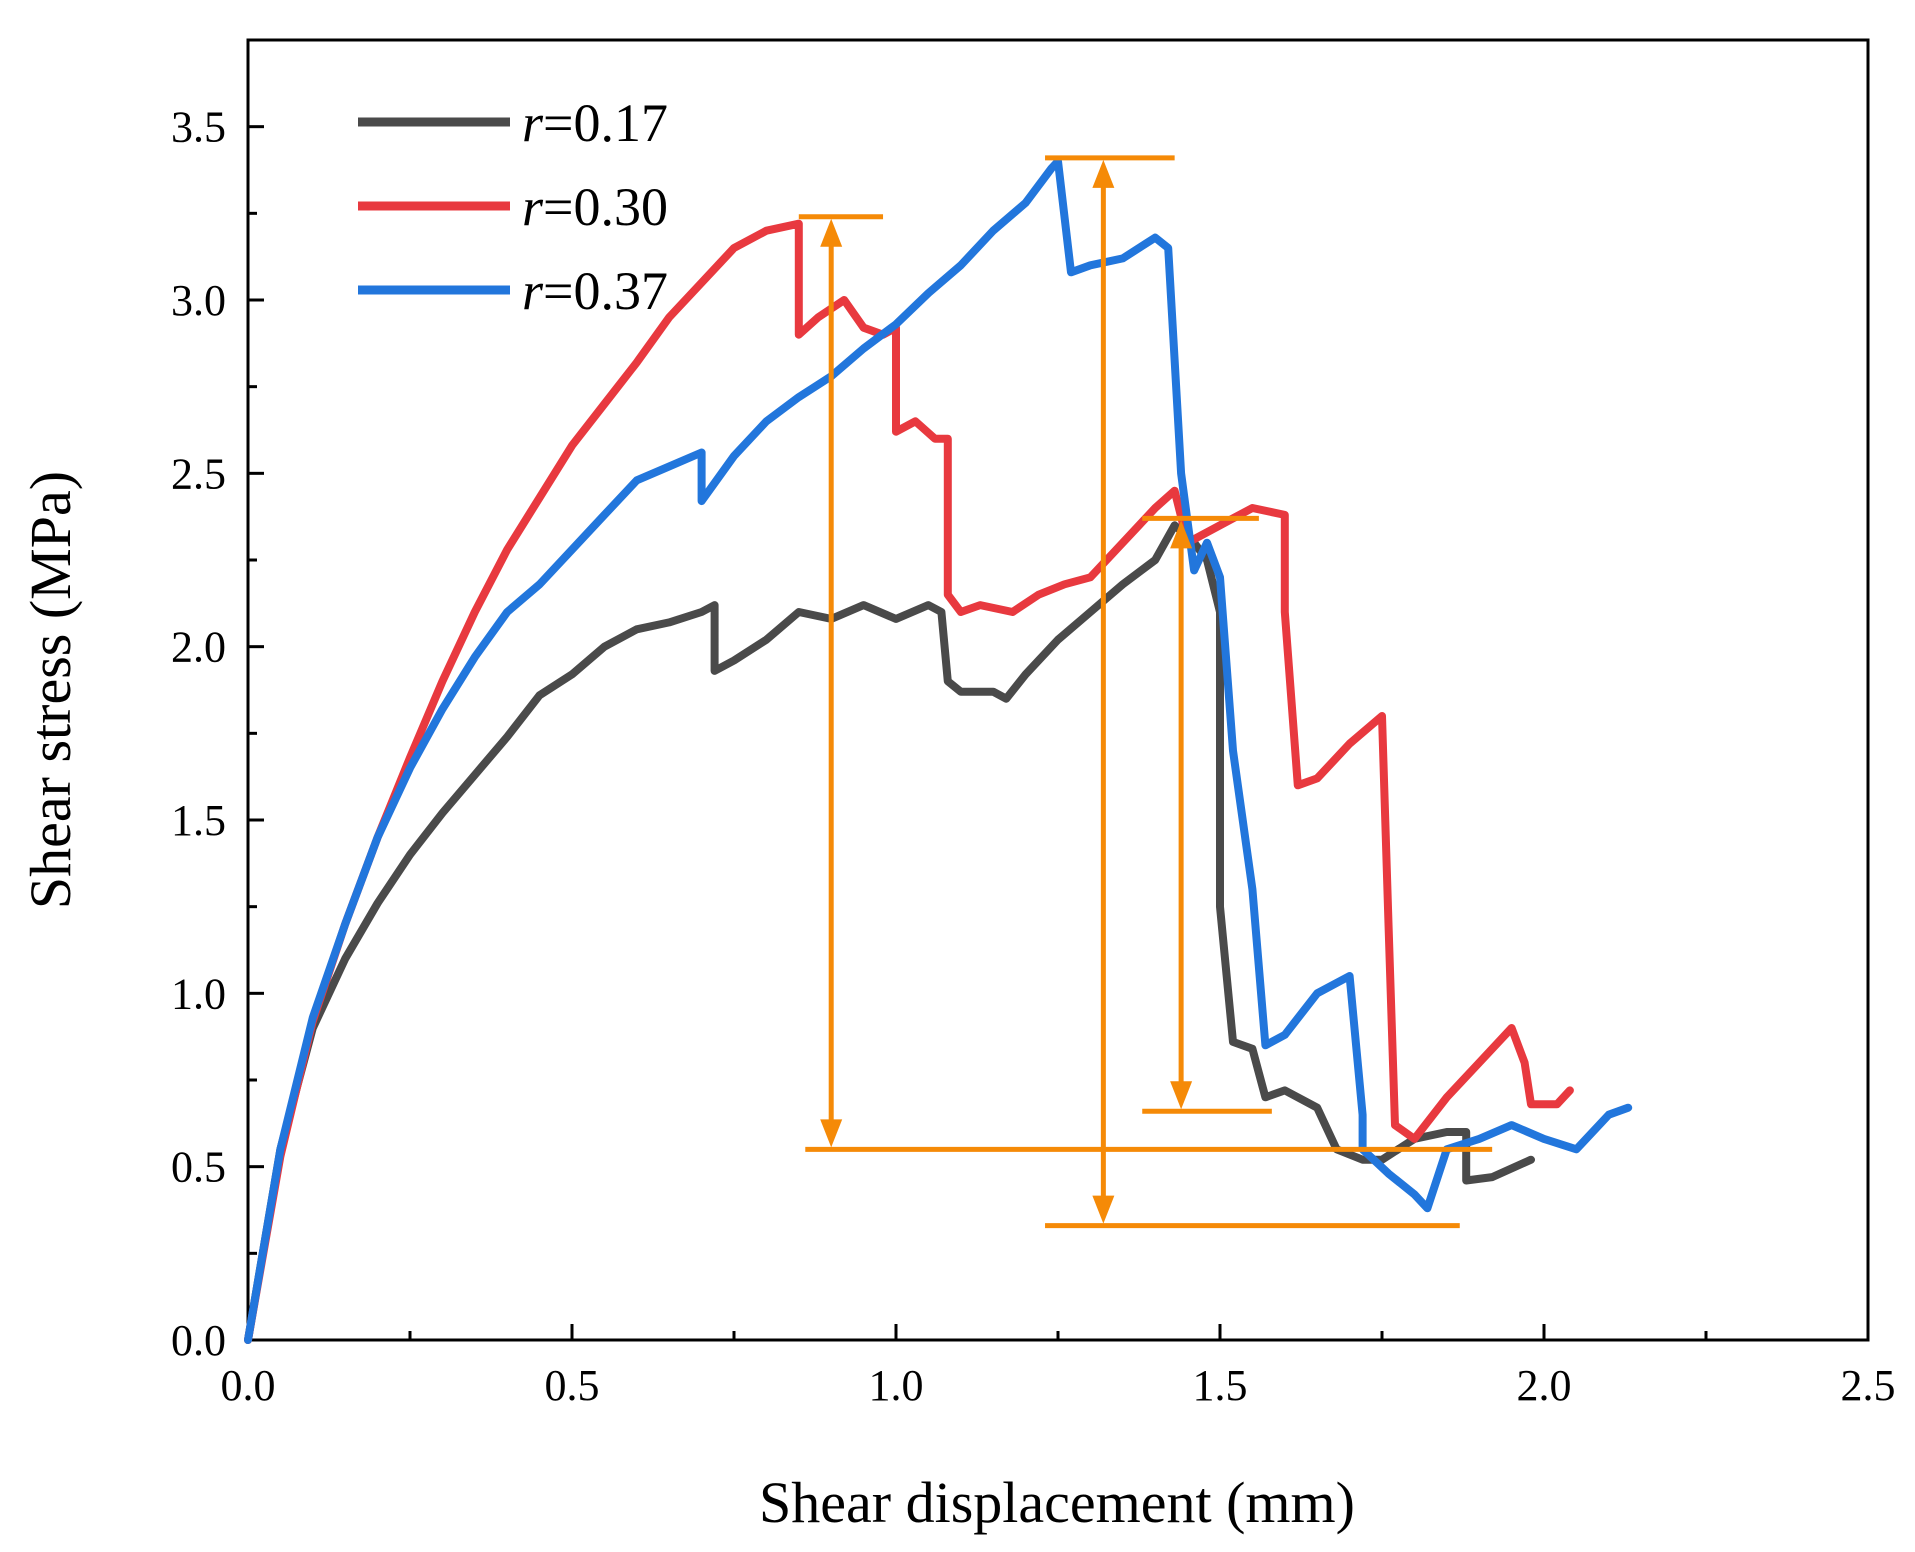 The width and height of the screenshot is (1915, 1552). What do you see at coordinates (513, 207) in the screenshot?
I see `legend: r=0.17 r=0.30 r=0.37` at bounding box center [513, 207].